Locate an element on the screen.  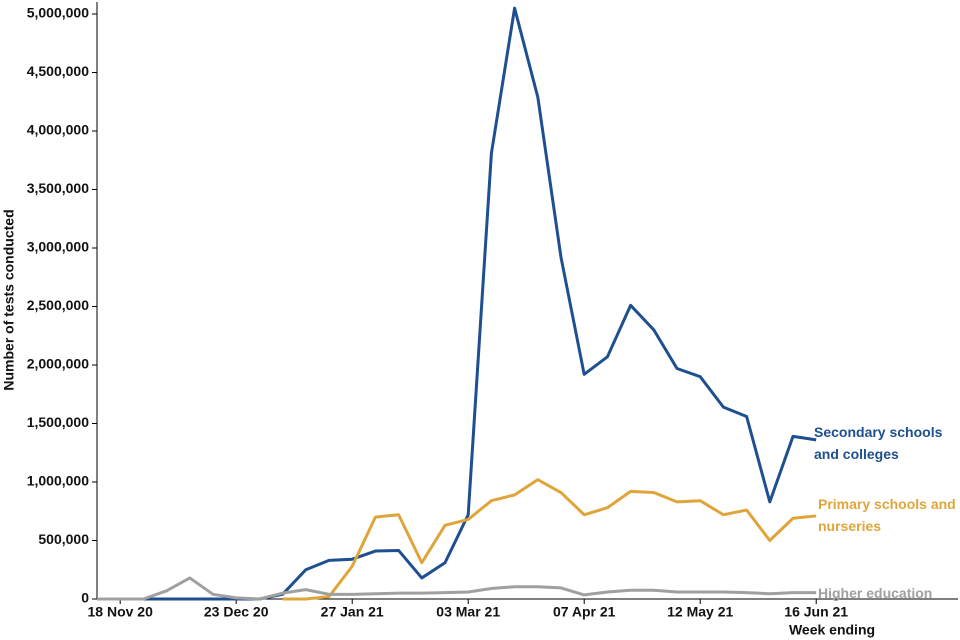
x-tick-label: 12 May 21 is located at coordinates (700, 612).